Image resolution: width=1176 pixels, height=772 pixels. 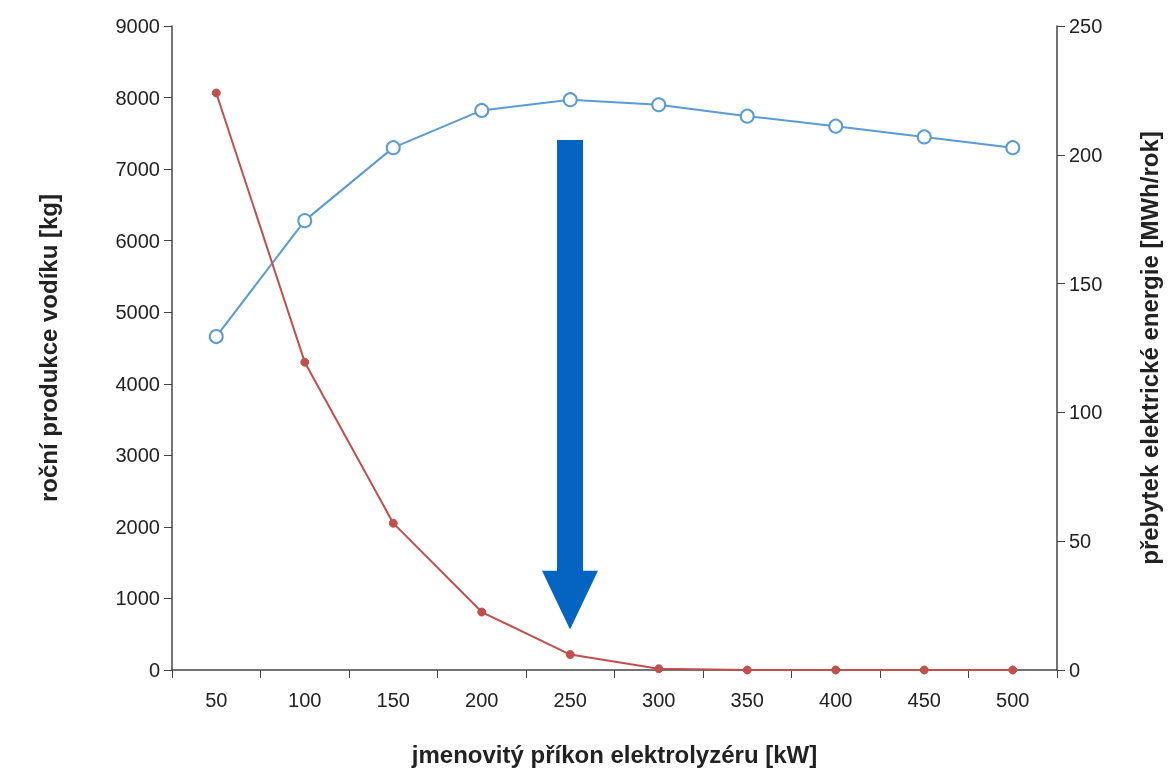 I want to click on x-tick-label: 150, so click(x=393, y=700).